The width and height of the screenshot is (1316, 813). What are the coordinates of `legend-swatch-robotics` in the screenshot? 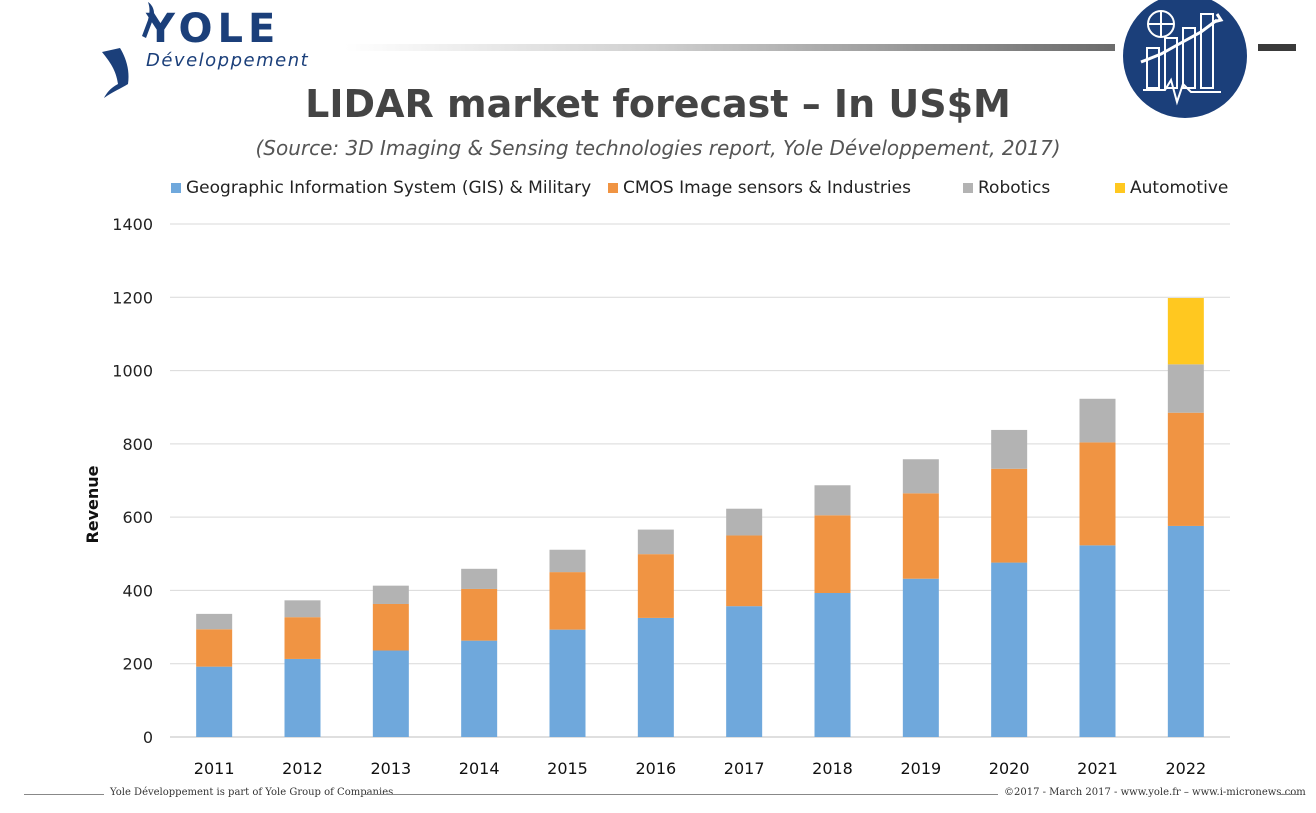 It's located at (968, 188).